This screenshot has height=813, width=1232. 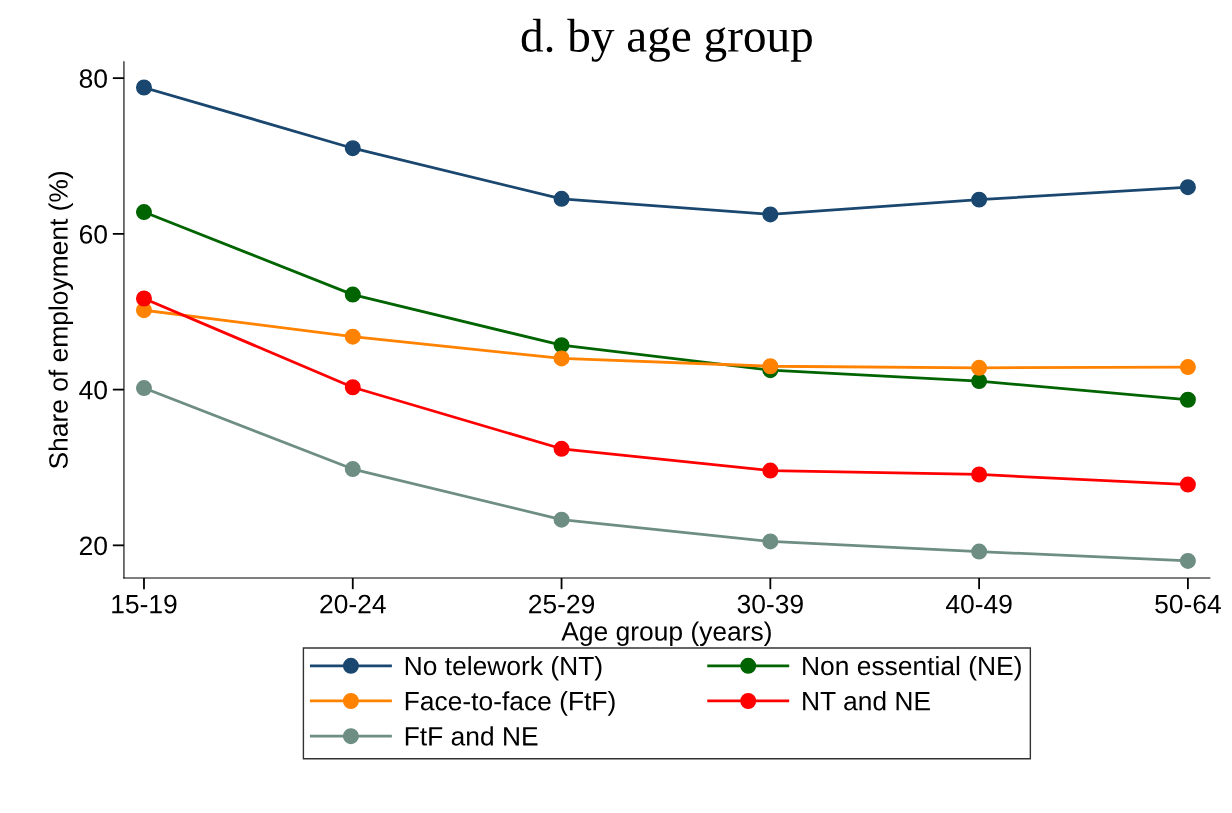 I want to click on y-tick-label: 40, so click(x=93, y=390).